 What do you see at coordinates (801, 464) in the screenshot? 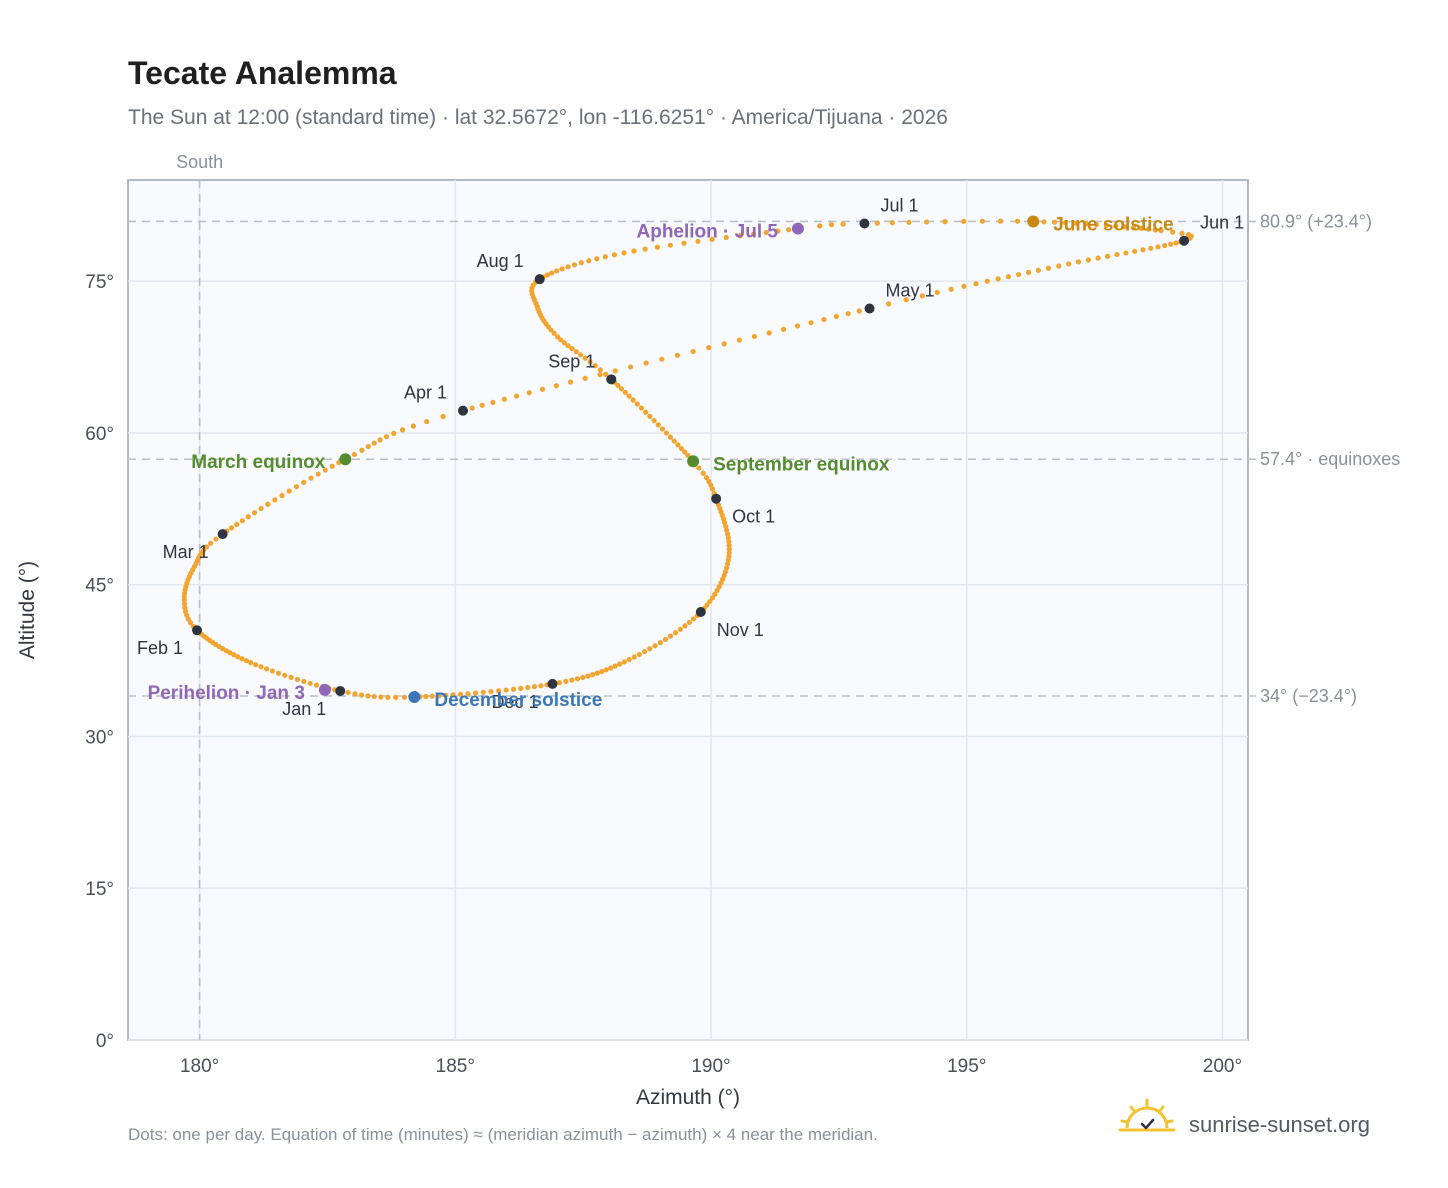
I see `event-label: September equinox` at bounding box center [801, 464].